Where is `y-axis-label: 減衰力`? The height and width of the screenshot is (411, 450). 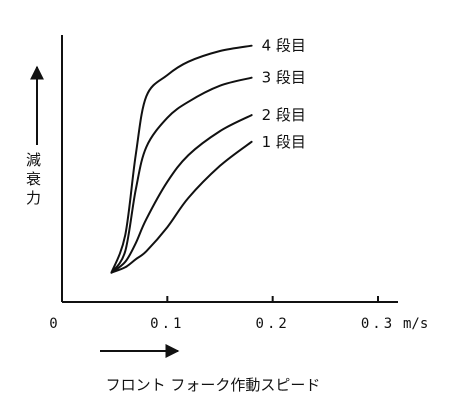
y-axis-label: 減衰力 is located at coordinates (33, 179).